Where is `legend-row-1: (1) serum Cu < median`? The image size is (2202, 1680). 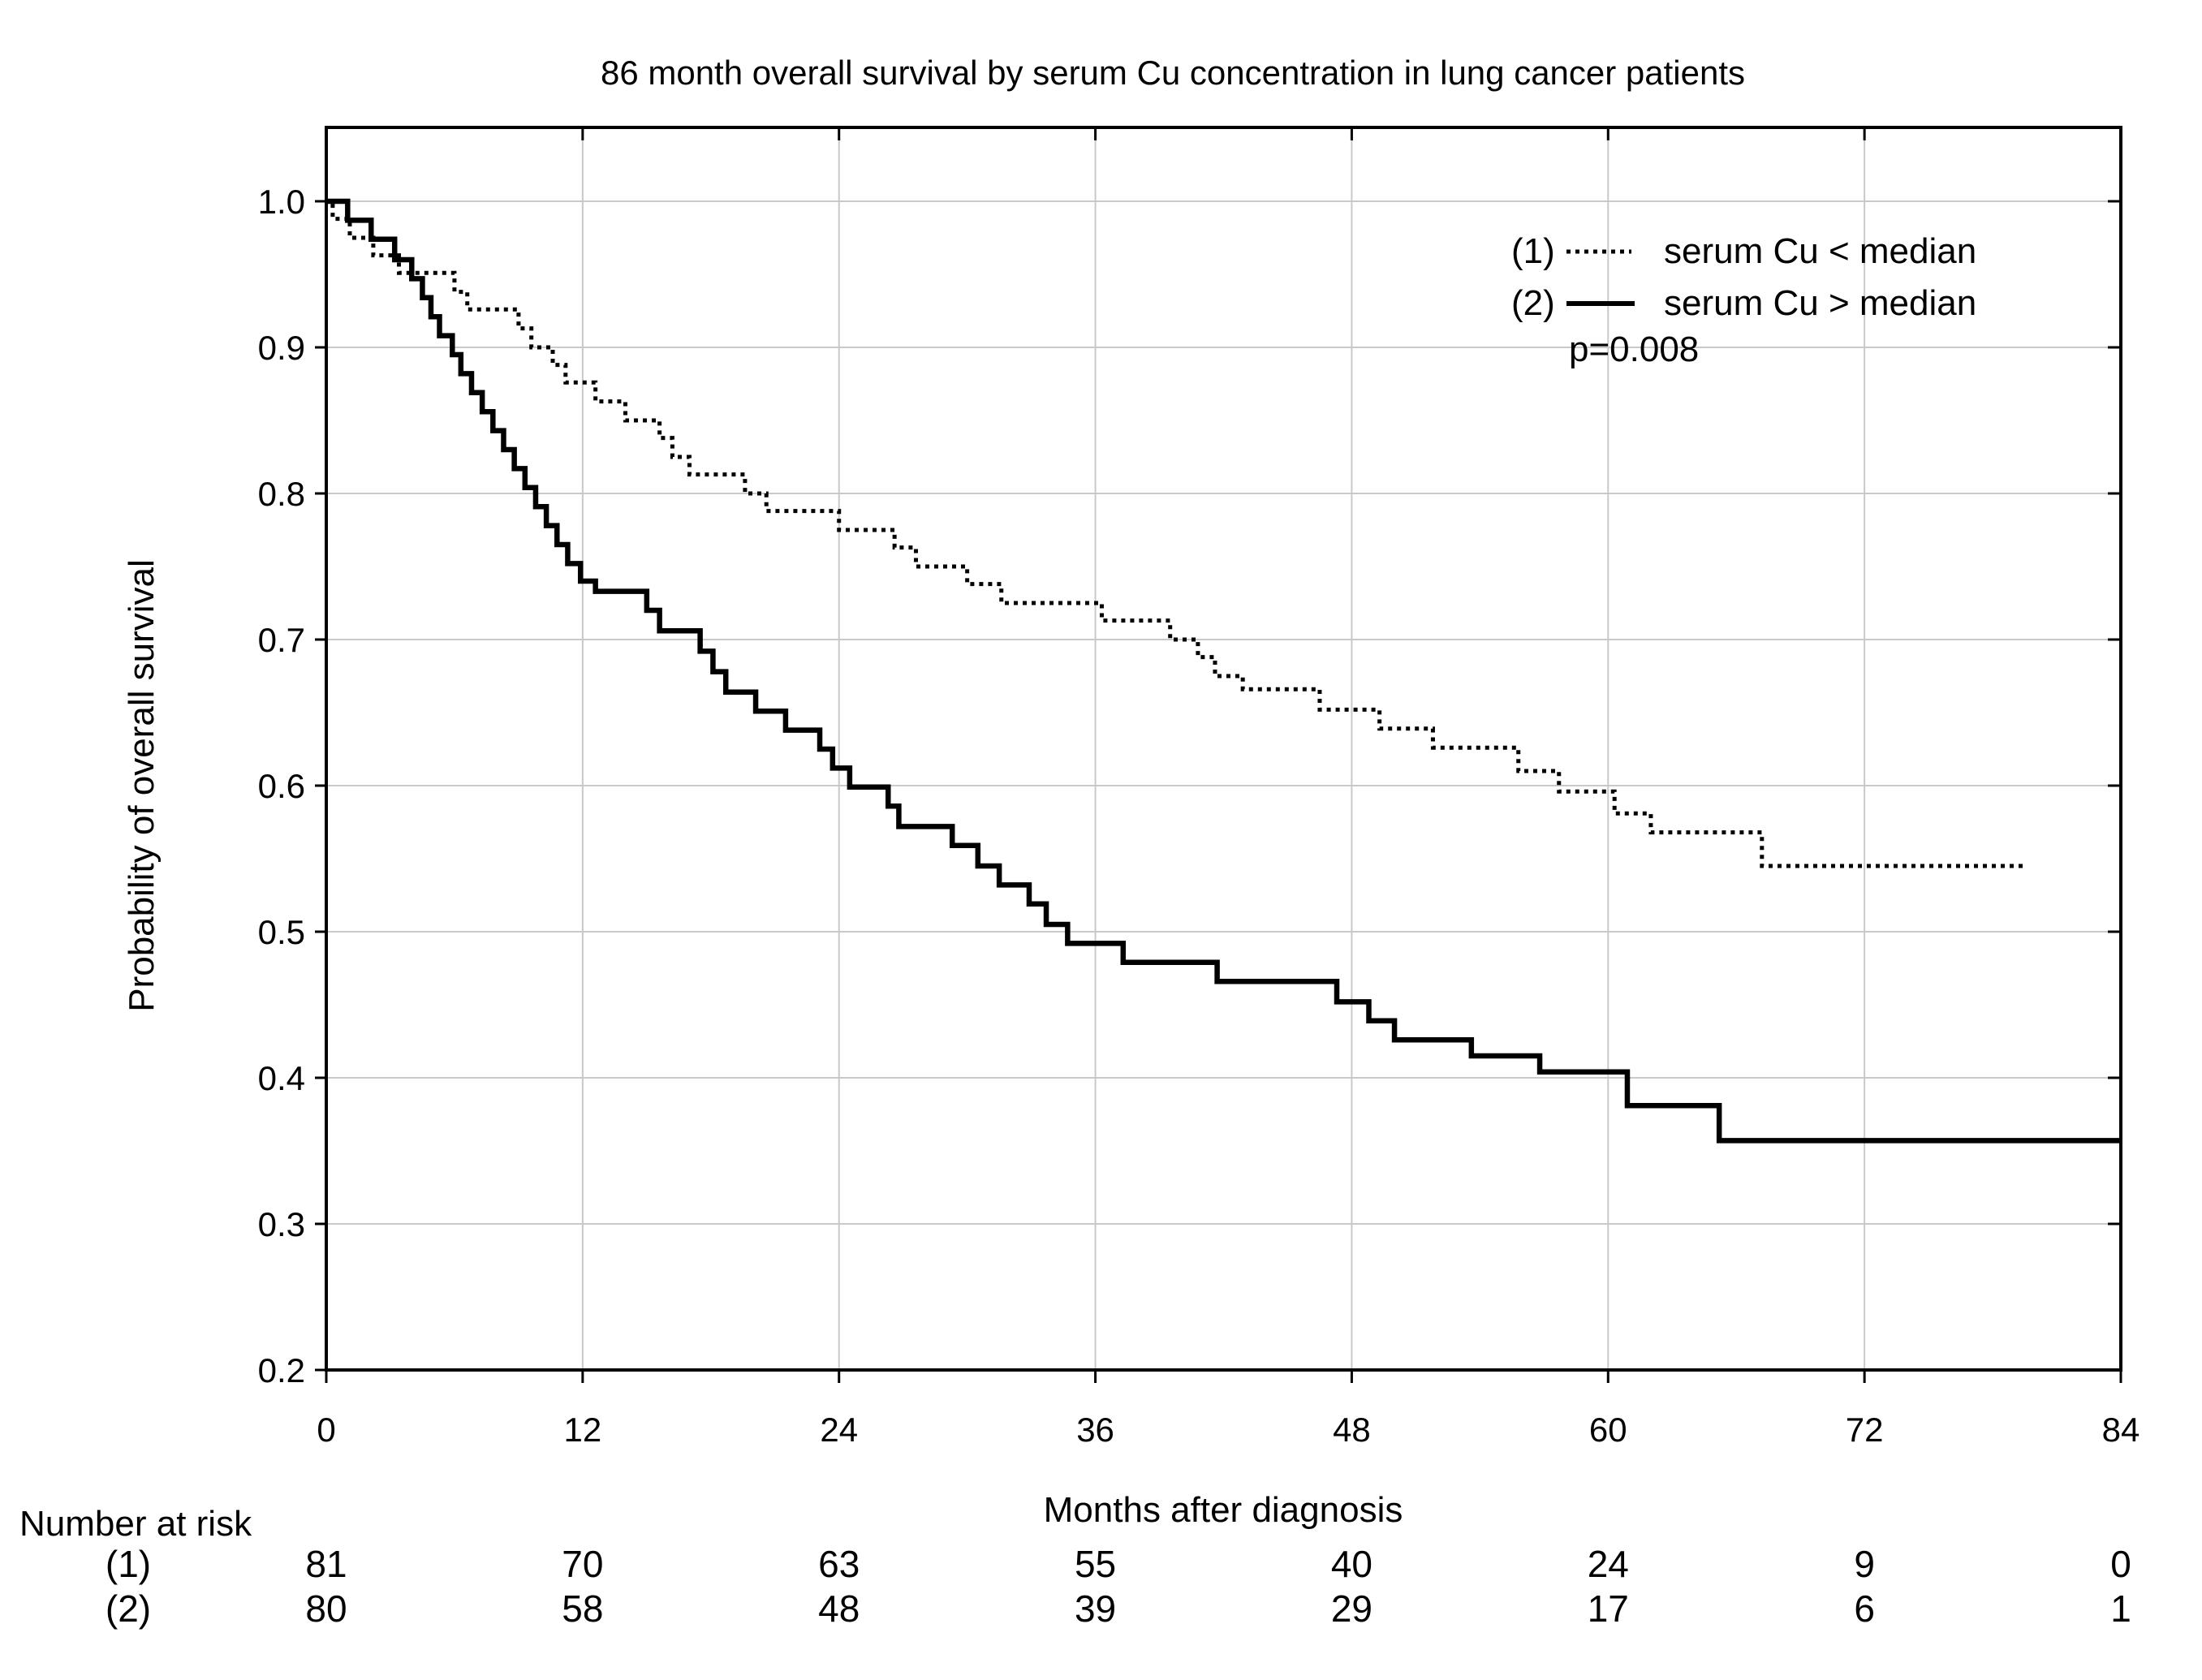
legend-row-1: (1) serum Cu < median is located at coordinates (1743, 252).